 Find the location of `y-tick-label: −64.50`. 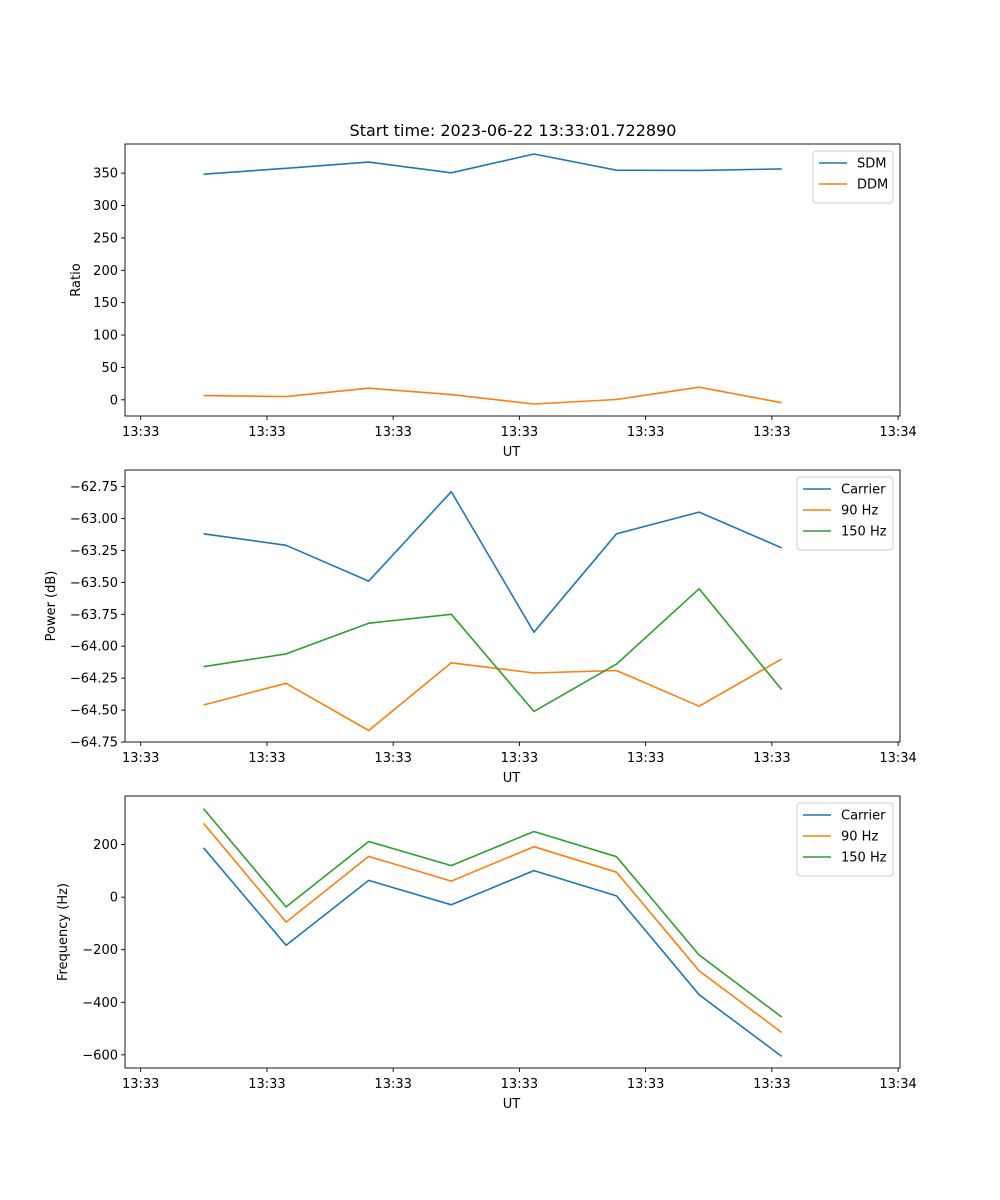

y-tick-label: −64.50 is located at coordinates (94, 711).